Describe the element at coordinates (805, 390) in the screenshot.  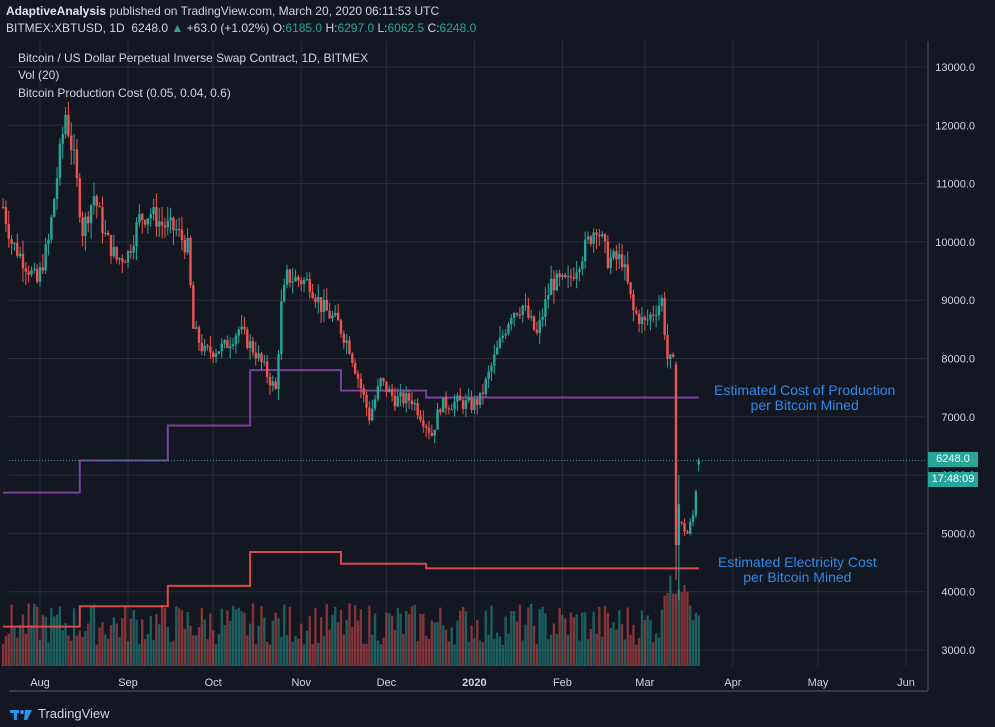
I see `production-annotation-line1: Estimated Cost of Production` at that location.